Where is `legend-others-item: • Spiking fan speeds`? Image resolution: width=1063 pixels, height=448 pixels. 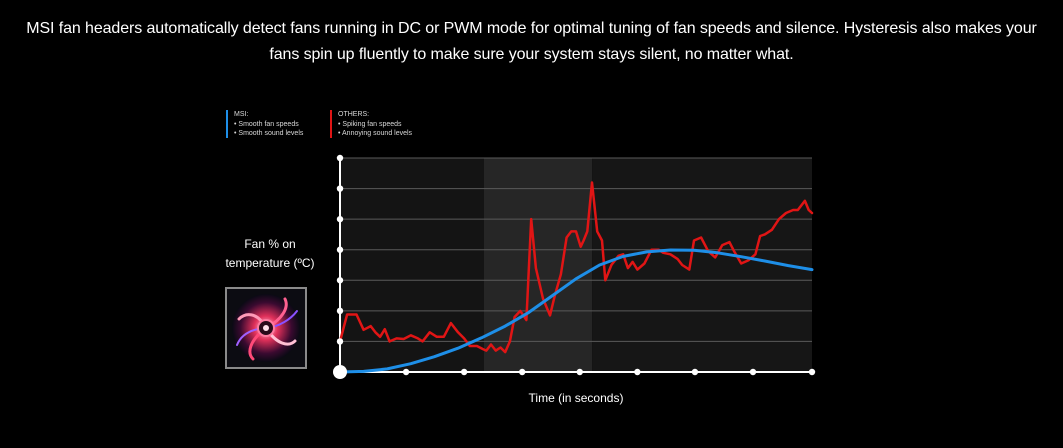 legend-others-item: • Spiking fan speeds is located at coordinates (370, 124).